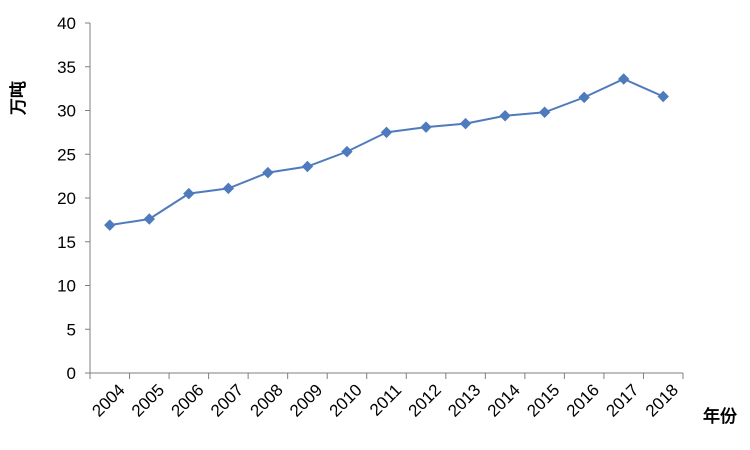  What do you see at coordinates (66, 242) in the screenshot?
I see `y-tick-label: 15` at bounding box center [66, 242].